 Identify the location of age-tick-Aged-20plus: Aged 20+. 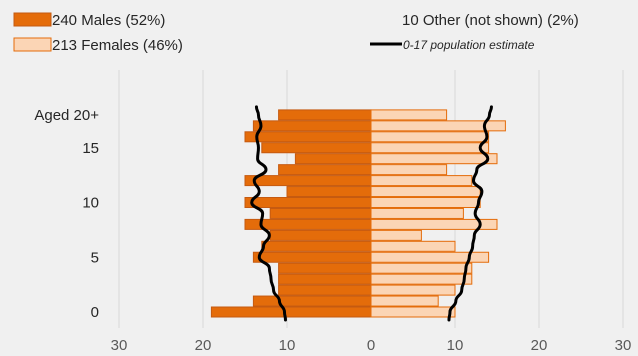
(66, 115).